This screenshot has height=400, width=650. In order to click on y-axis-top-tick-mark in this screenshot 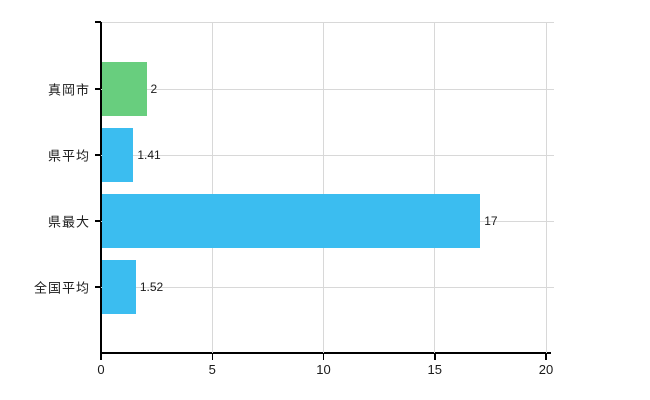, I will do `click(98, 22)`.